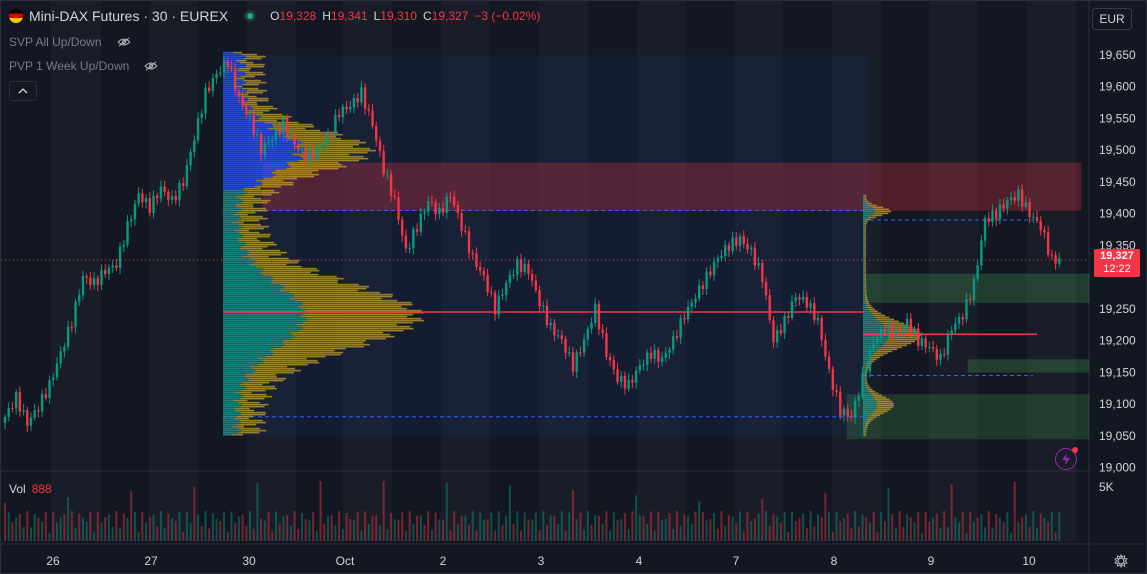 The height and width of the screenshot is (574, 1147). What do you see at coordinates (1121, 561) in the screenshot?
I see `gear-icon` at bounding box center [1121, 561].